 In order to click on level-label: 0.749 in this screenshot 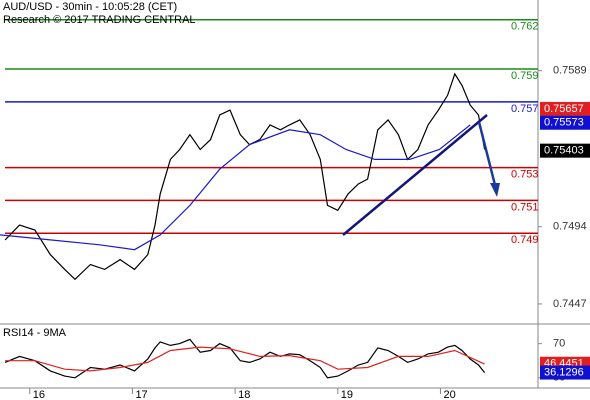, I will do `click(525, 240)`.